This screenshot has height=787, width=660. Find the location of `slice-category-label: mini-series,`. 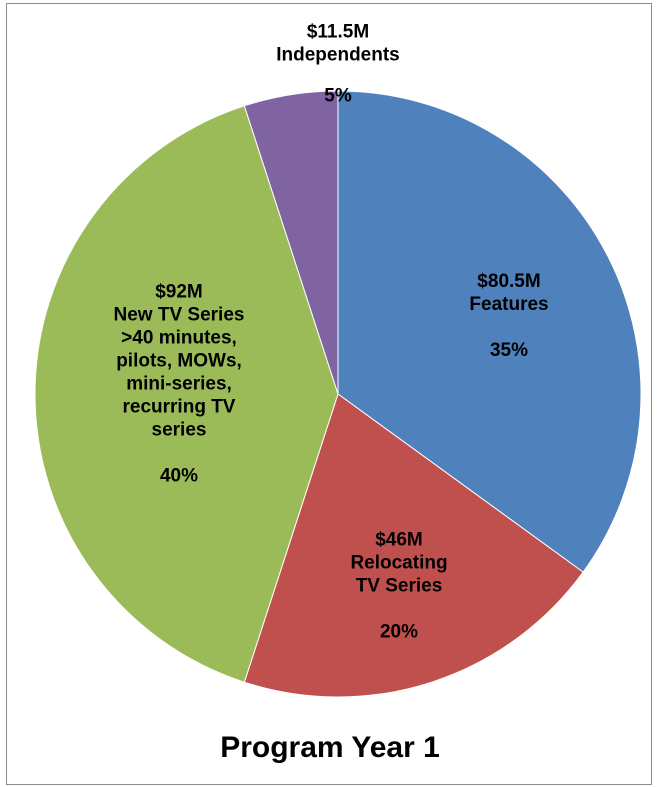

slice-category-label: mini-series, is located at coordinates (179, 384).